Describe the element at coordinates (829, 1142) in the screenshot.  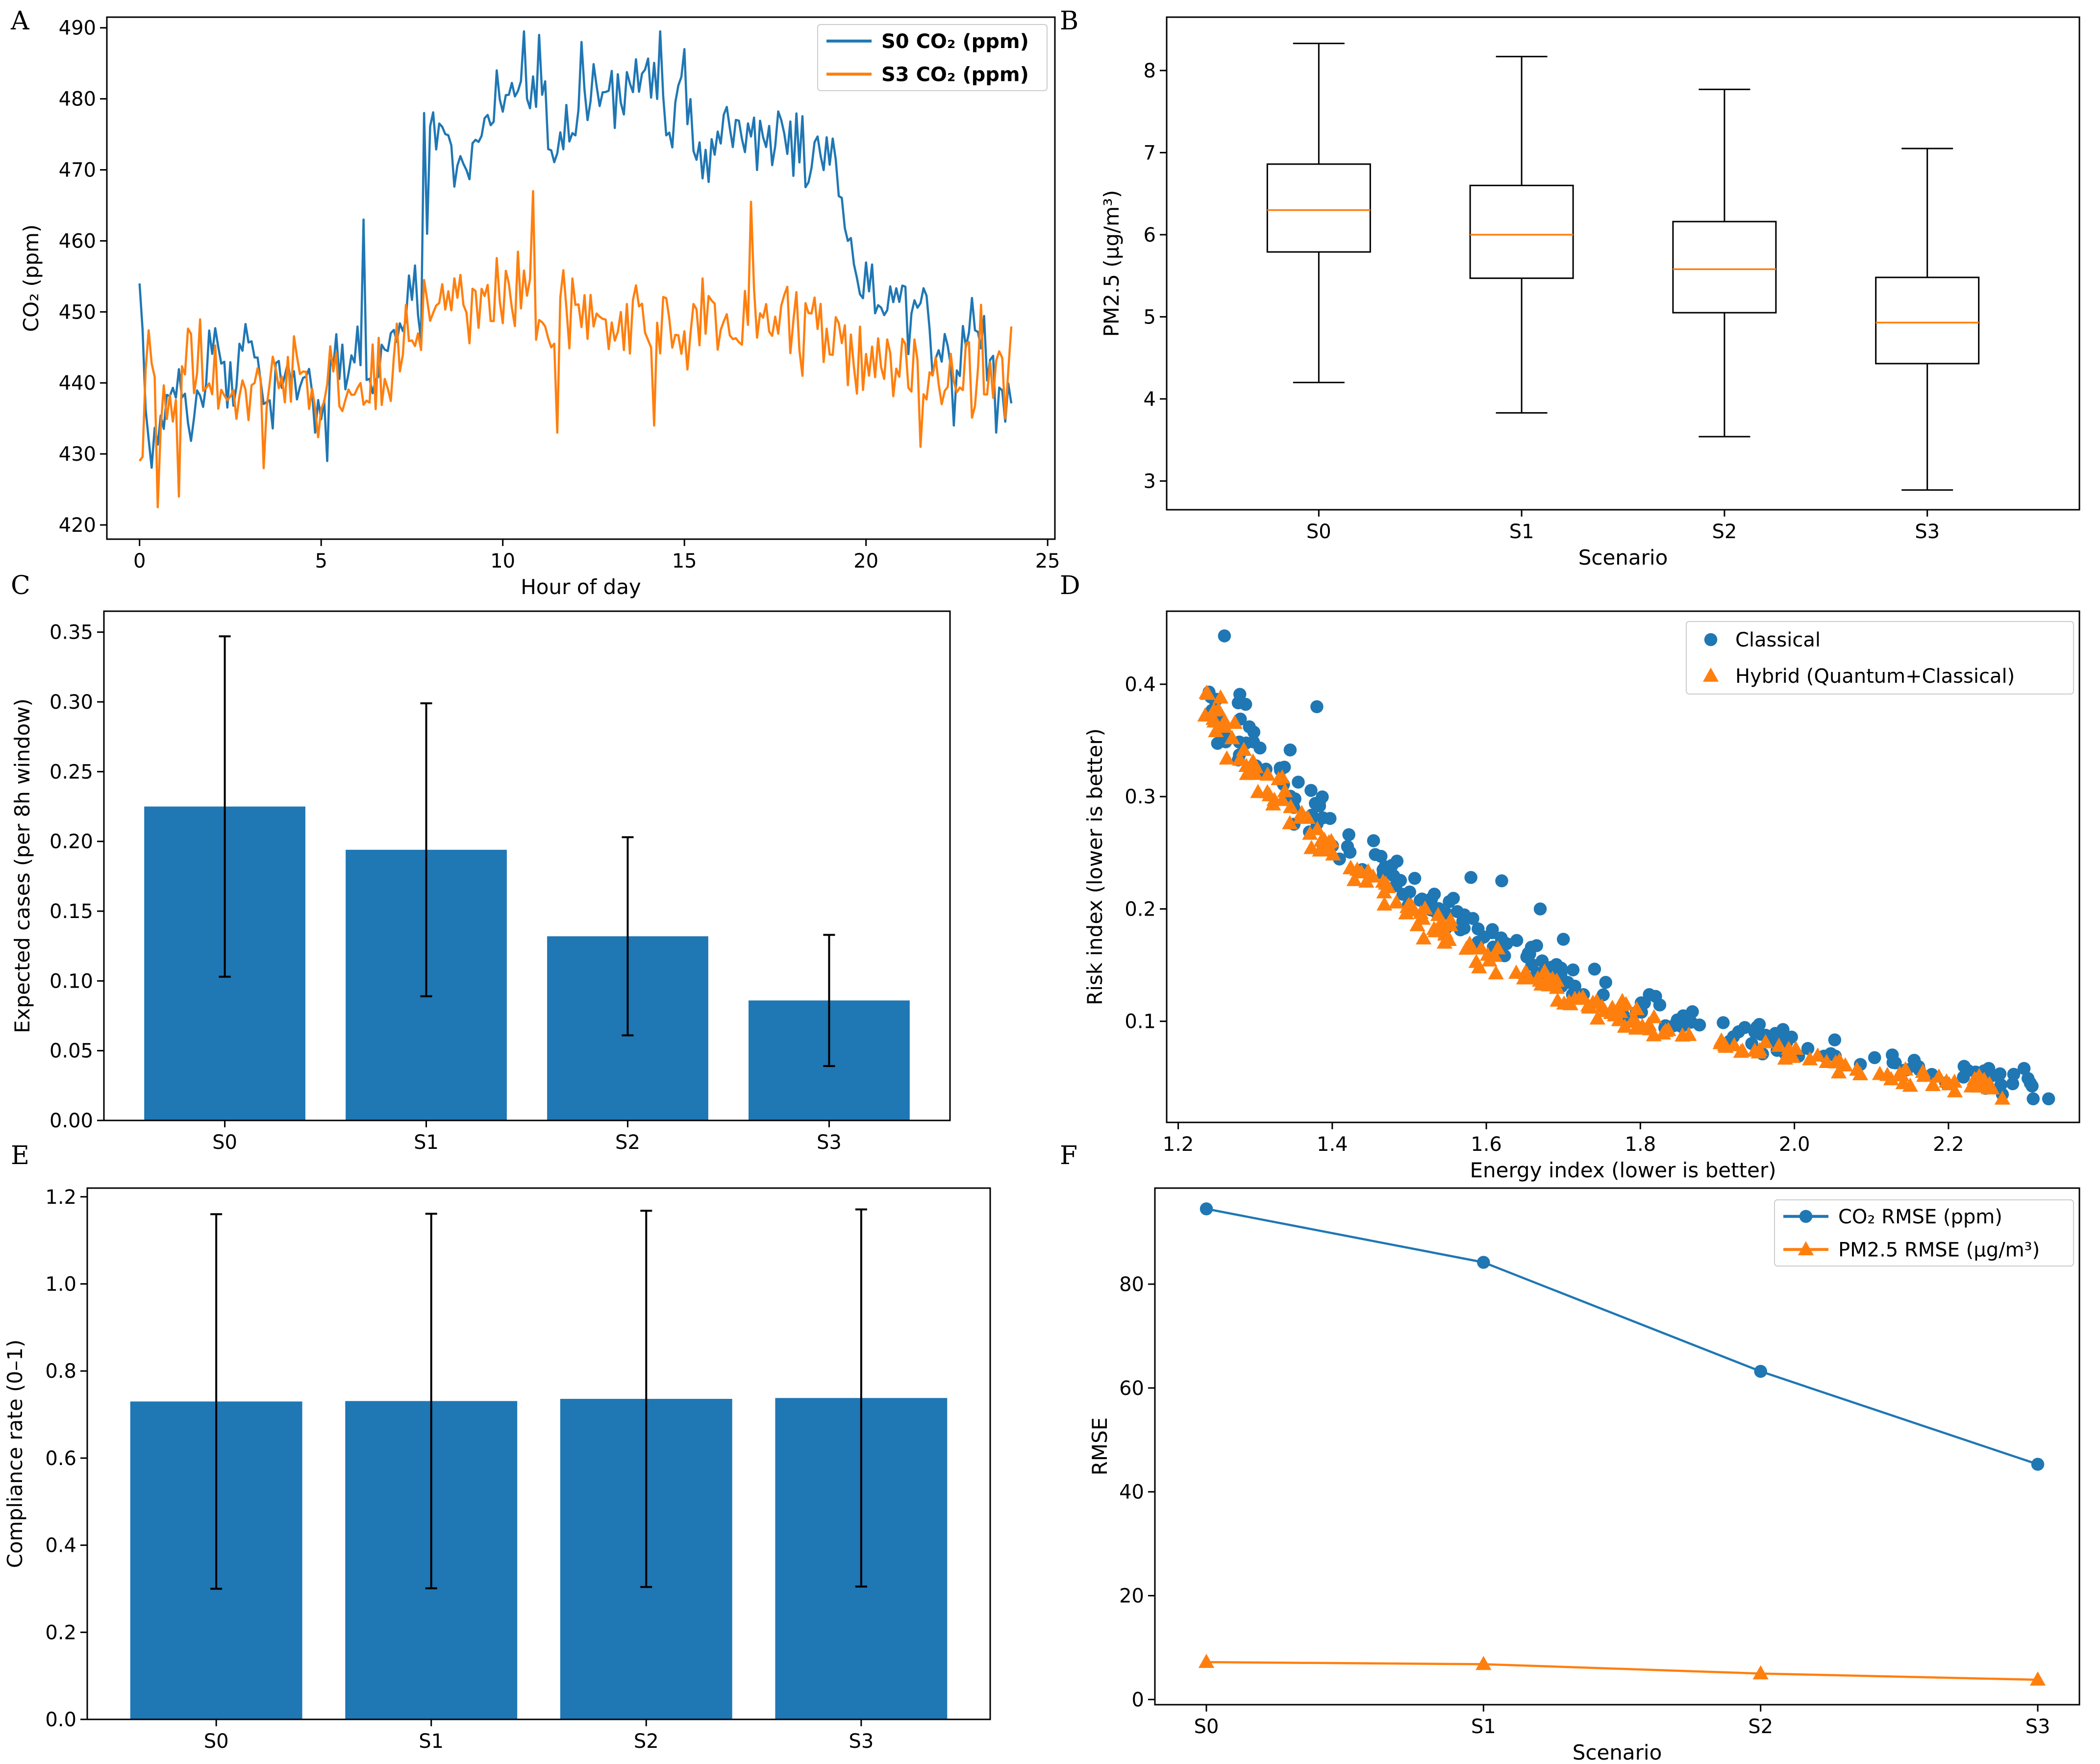
I see `x-tick-label: S3` at that location.